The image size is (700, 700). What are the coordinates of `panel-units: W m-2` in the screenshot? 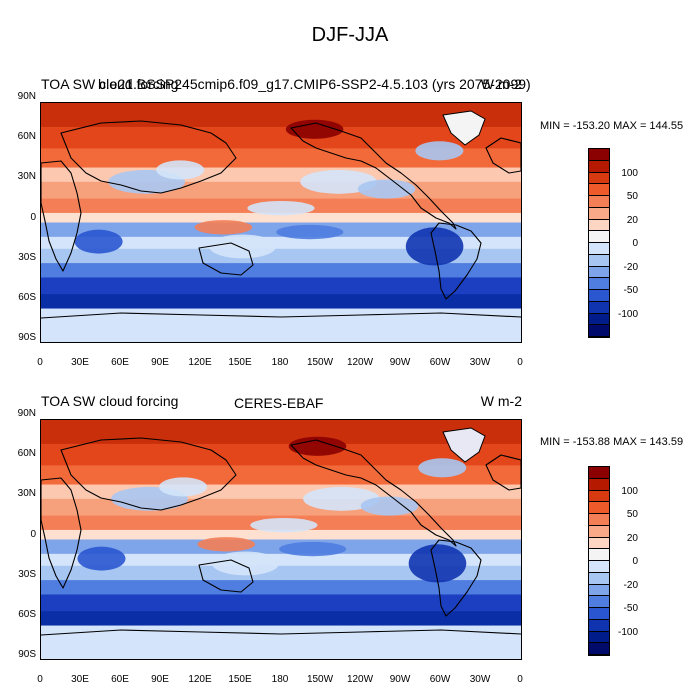 It's located at (501, 401).